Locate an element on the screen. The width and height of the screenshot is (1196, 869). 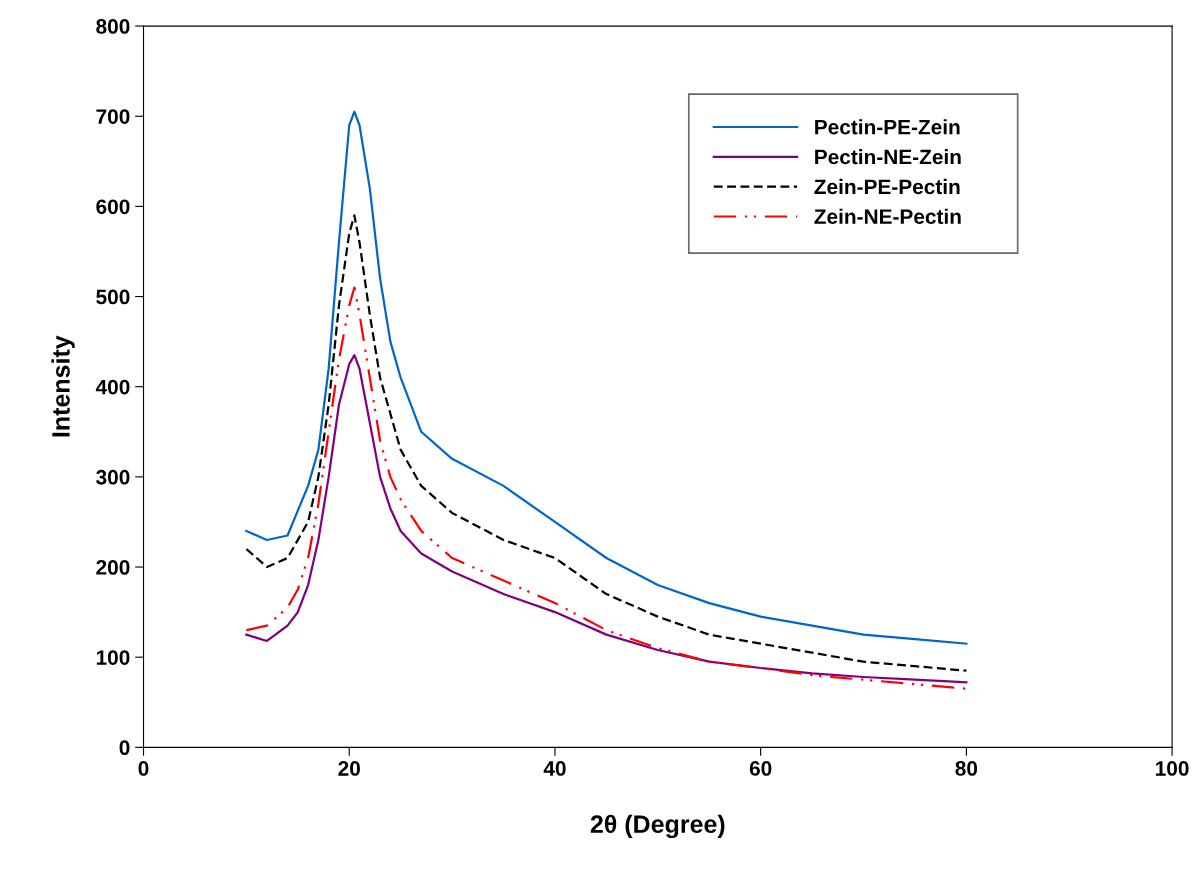
x-axis-title: 2θ (Degree) is located at coordinates (657, 826).